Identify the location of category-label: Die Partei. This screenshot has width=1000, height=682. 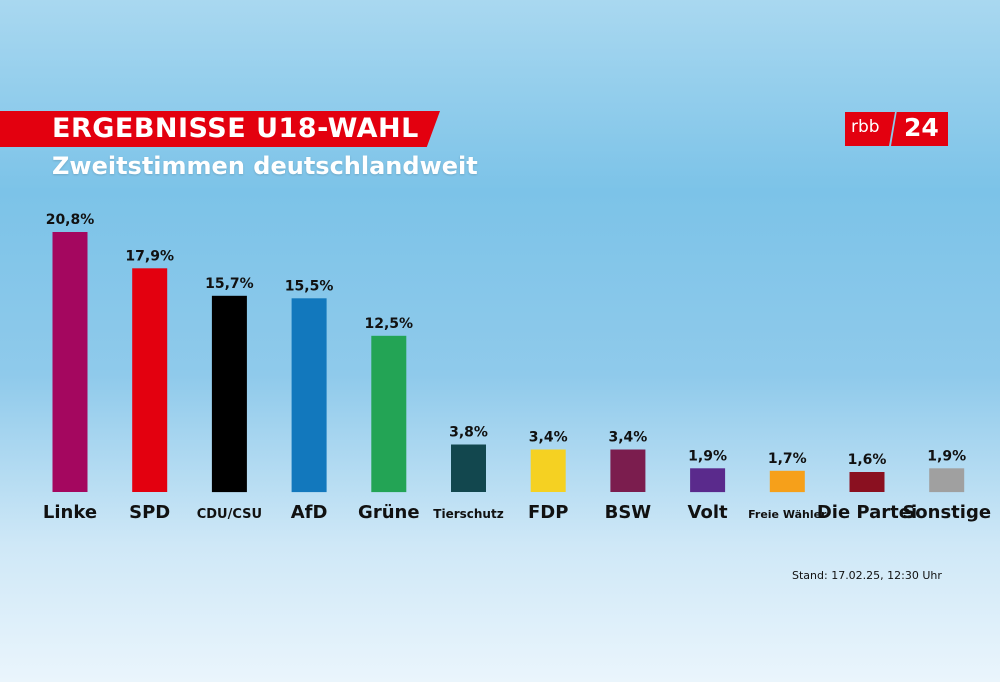
(867, 512).